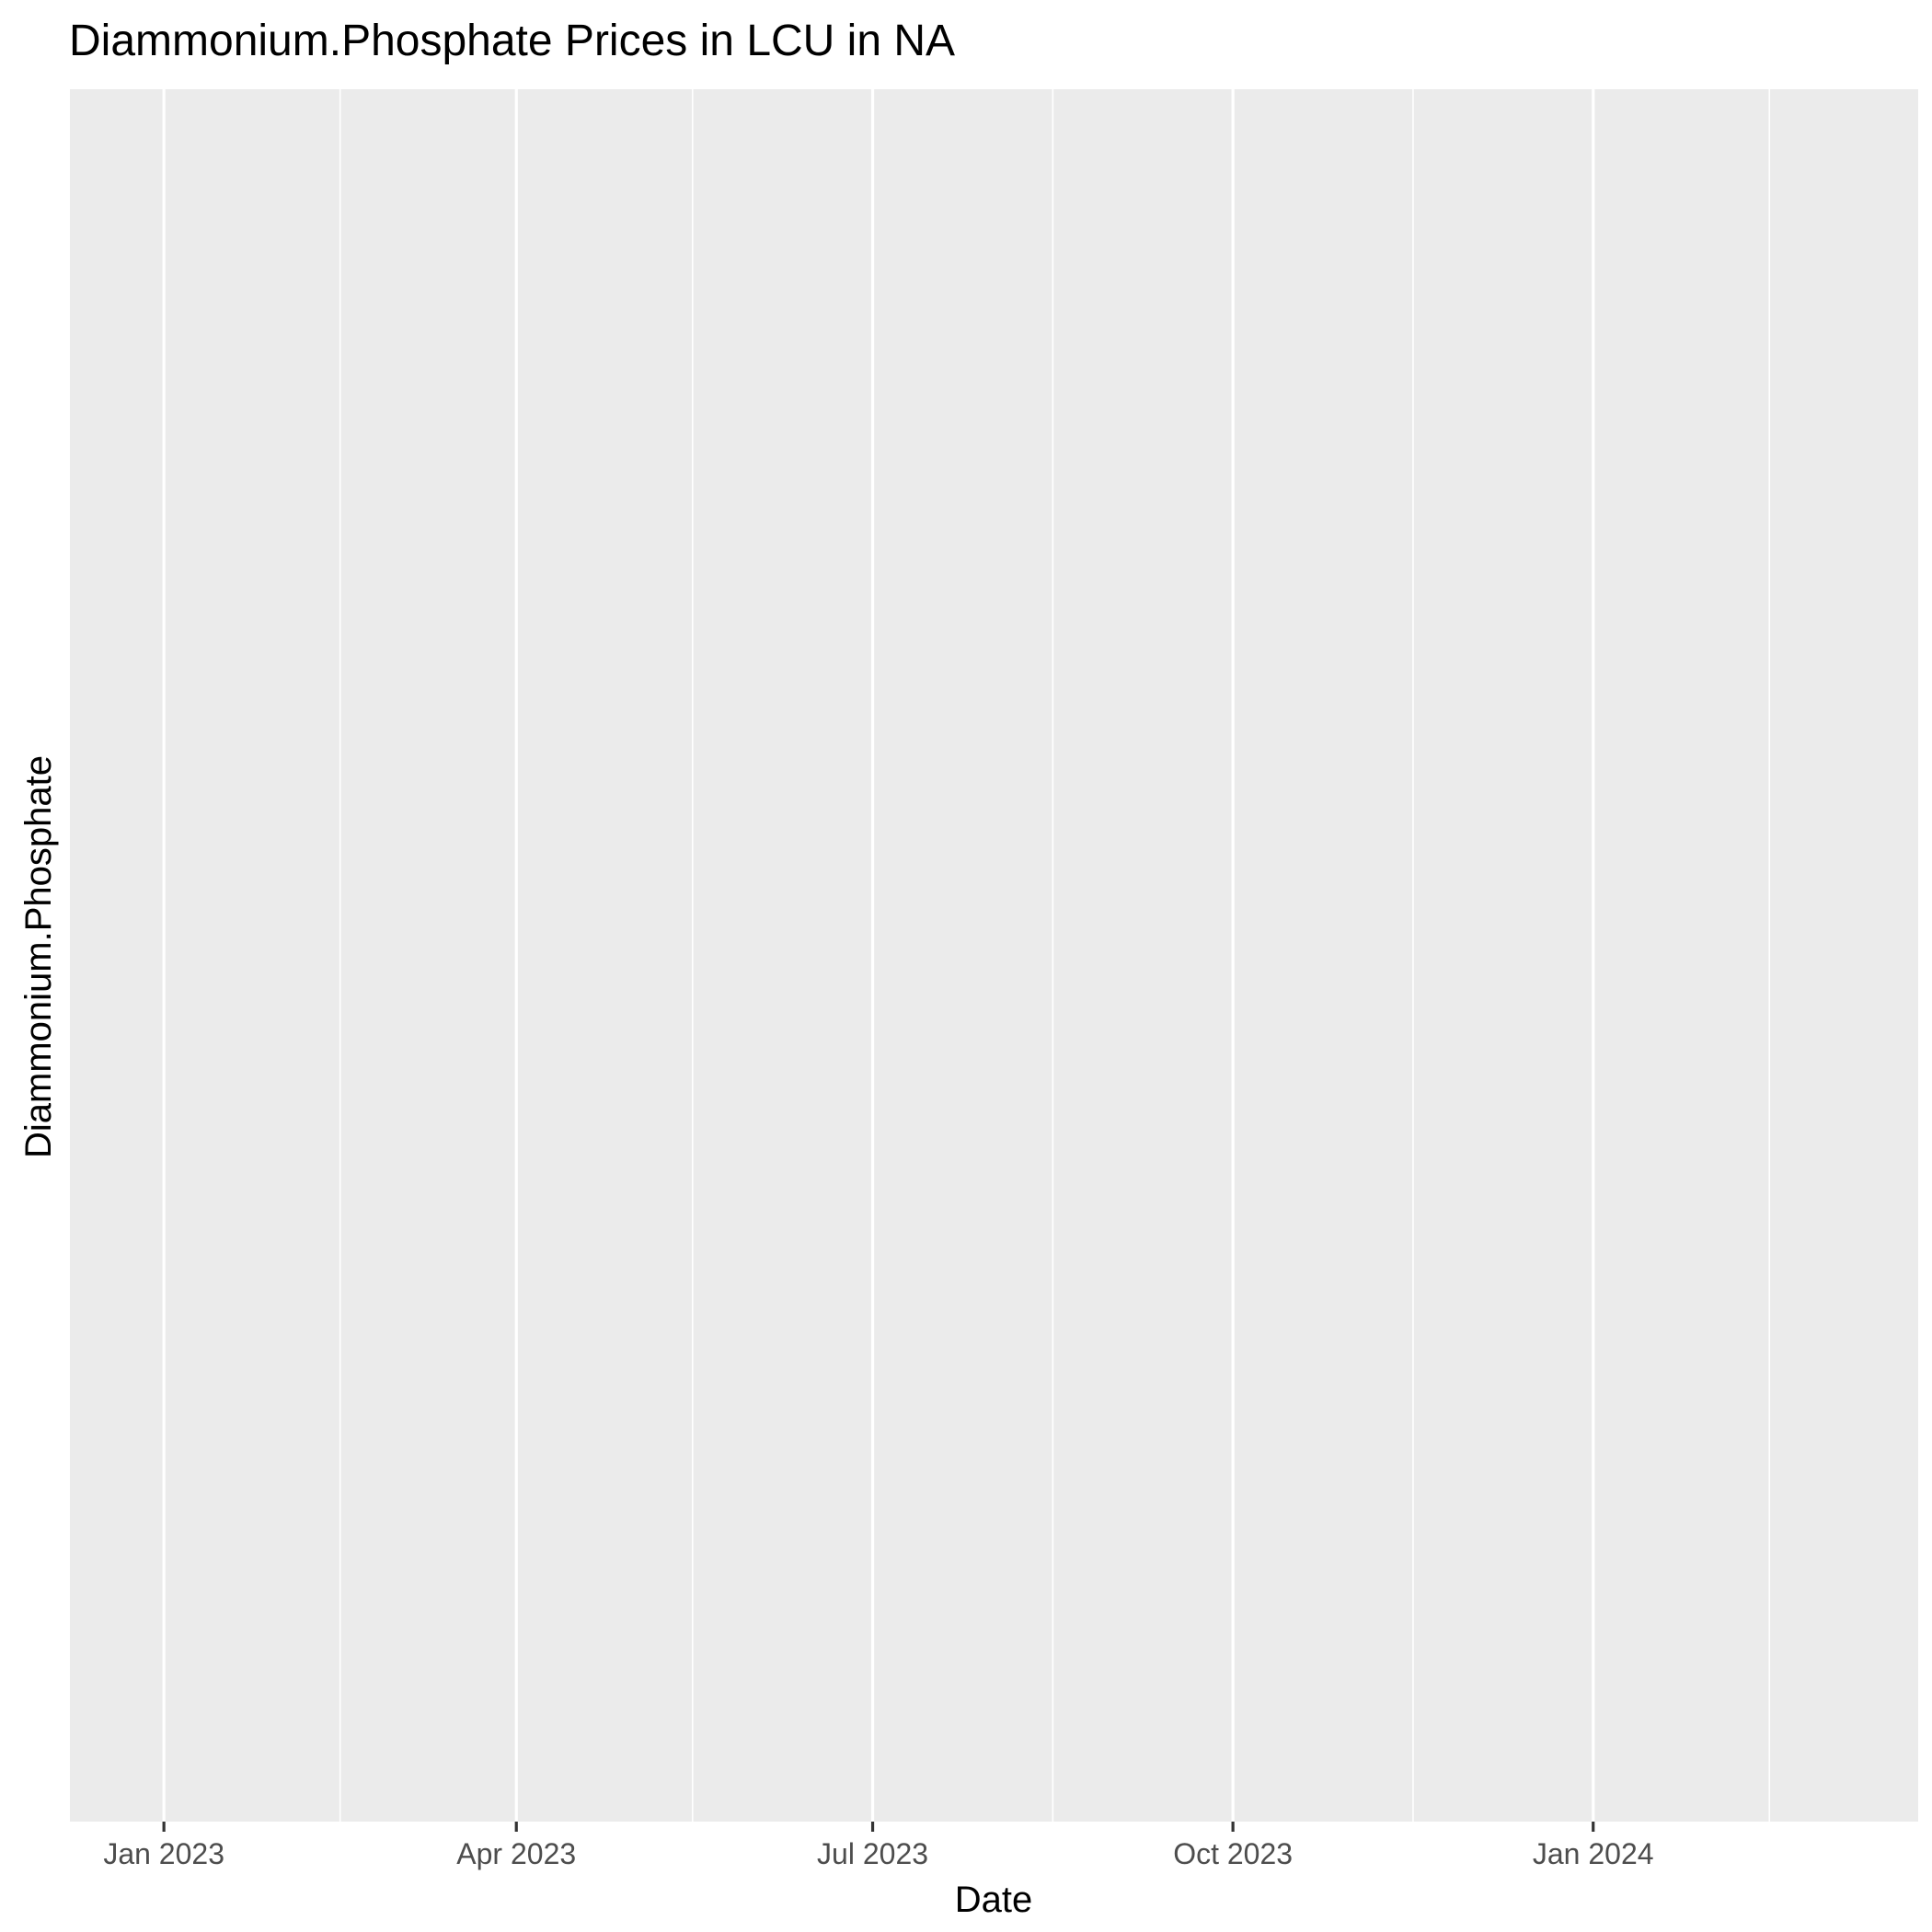 The image size is (1932, 1932). Describe the element at coordinates (872, 1853) in the screenshot. I see `x-tick-label: Jul 2023` at that location.